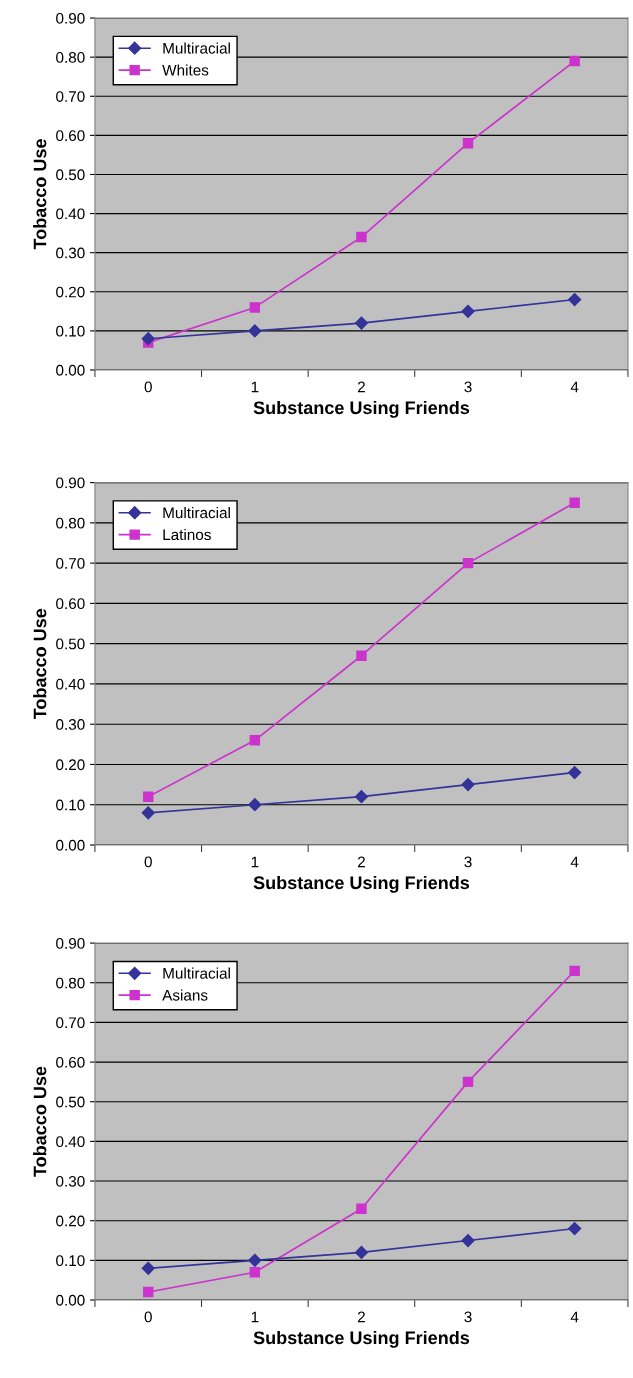 The width and height of the screenshot is (633, 1378). I want to click on legend-label: Asians, so click(185, 995).